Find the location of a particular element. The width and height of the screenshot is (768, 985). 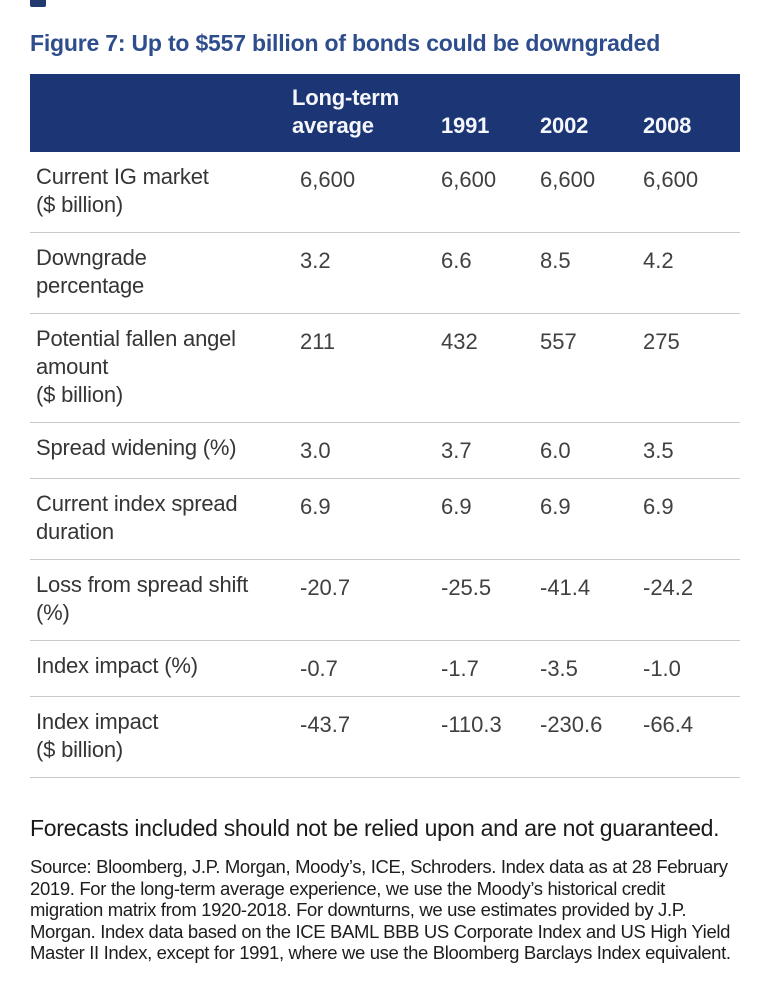

cell-value: 3.7 is located at coordinates (456, 450).